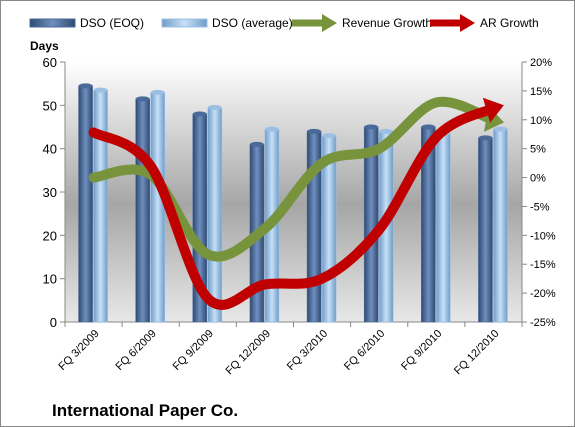  Describe the element at coordinates (493, 110) in the screenshot. I see `arrowhead` at that location.